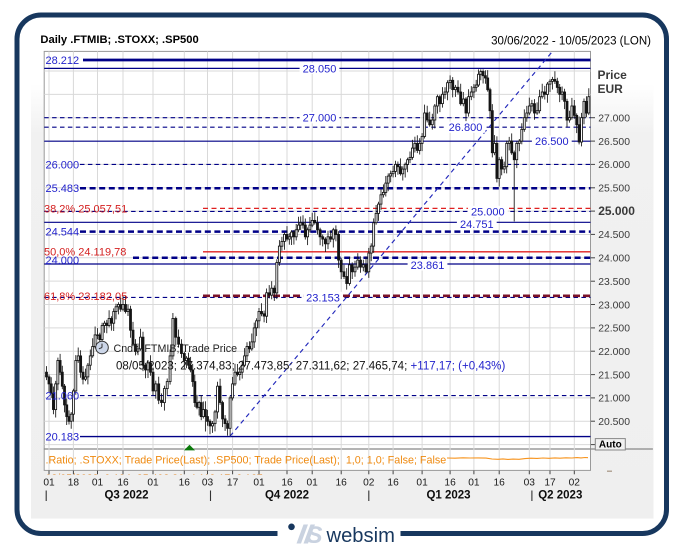  Describe the element at coordinates (614, 189) in the screenshot. I see `svg-text: 25.500` at that location.